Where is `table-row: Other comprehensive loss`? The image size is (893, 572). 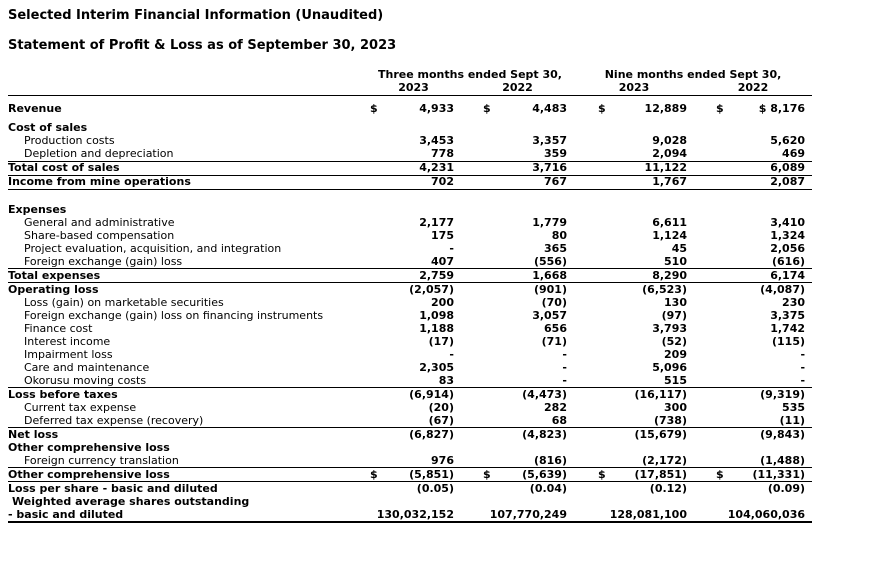 table-row: Other comprehensive loss is located at coordinates (410, 447).